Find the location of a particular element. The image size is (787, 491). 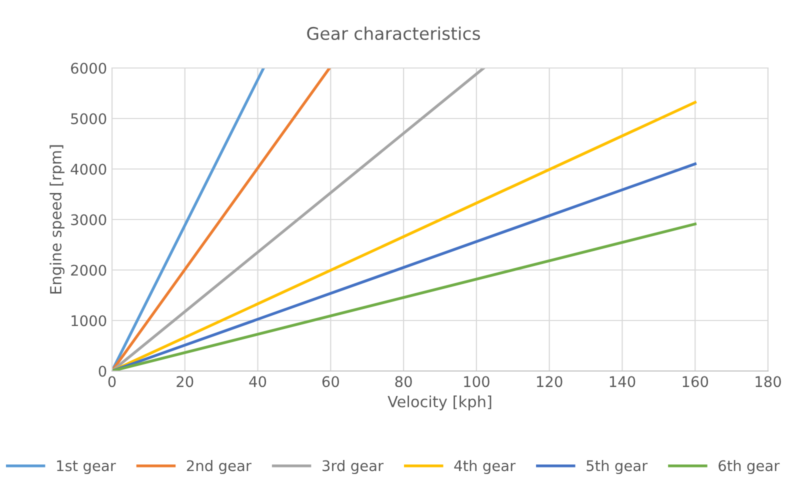

x-tick-label: 40 is located at coordinates (257, 382).